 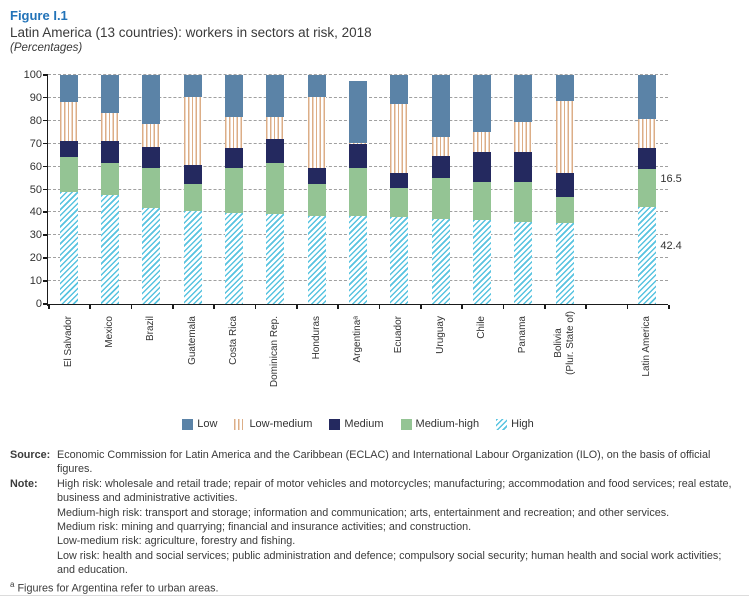 I want to click on x-axis-category-text: Bolivia (Plur. State of), so click(x=564, y=343).